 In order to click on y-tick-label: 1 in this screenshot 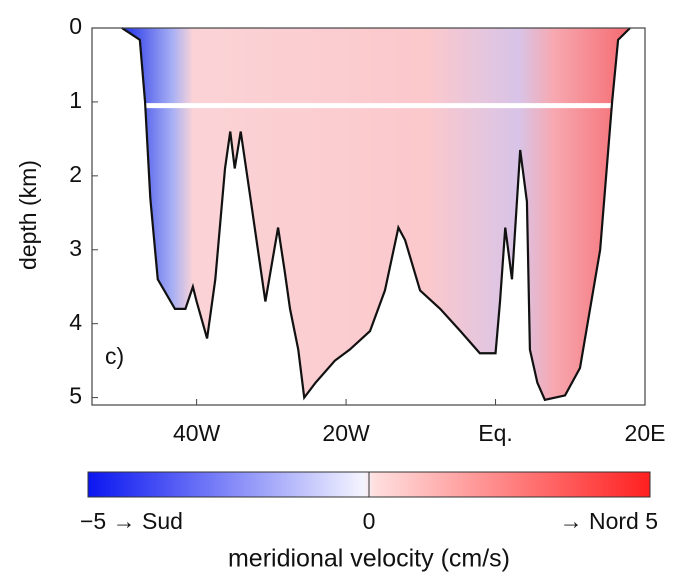, I will do `click(75, 100)`.